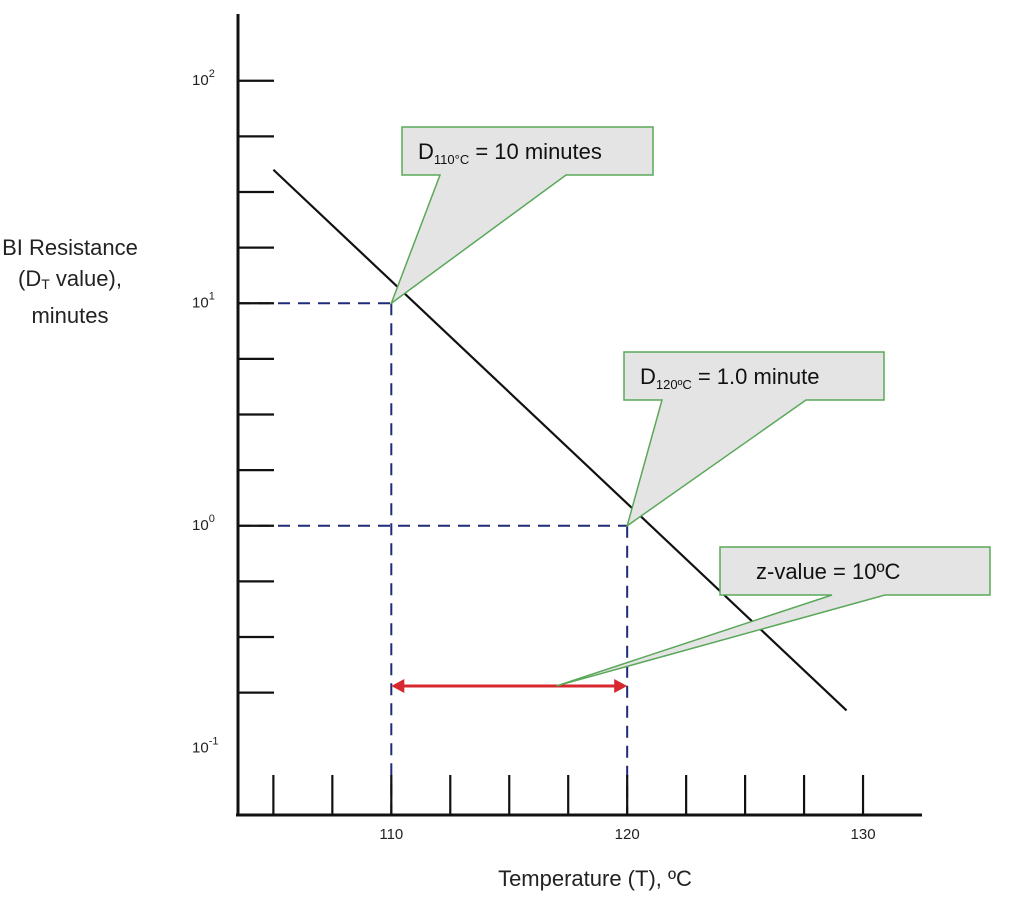 This screenshot has width=1024, height=907. What do you see at coordinates (521, 216) in the screenshot?
I see `callout-d110` at bounding box center [521, 216].